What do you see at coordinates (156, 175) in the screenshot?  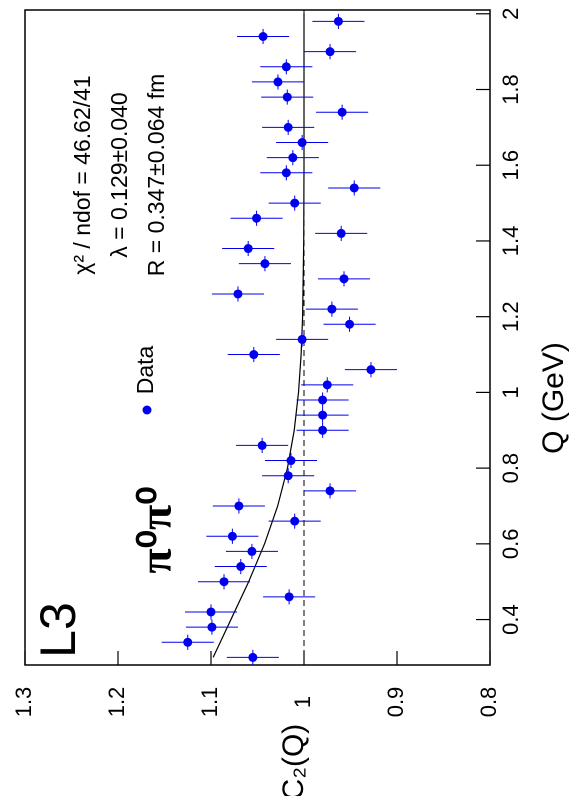 I see `radius-label: R = 0.347±0.064 fm` at bounding box center [156, 175].